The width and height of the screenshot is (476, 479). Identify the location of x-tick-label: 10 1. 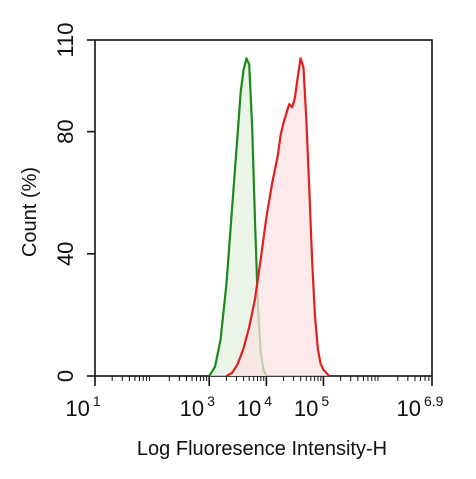
(82, 407).